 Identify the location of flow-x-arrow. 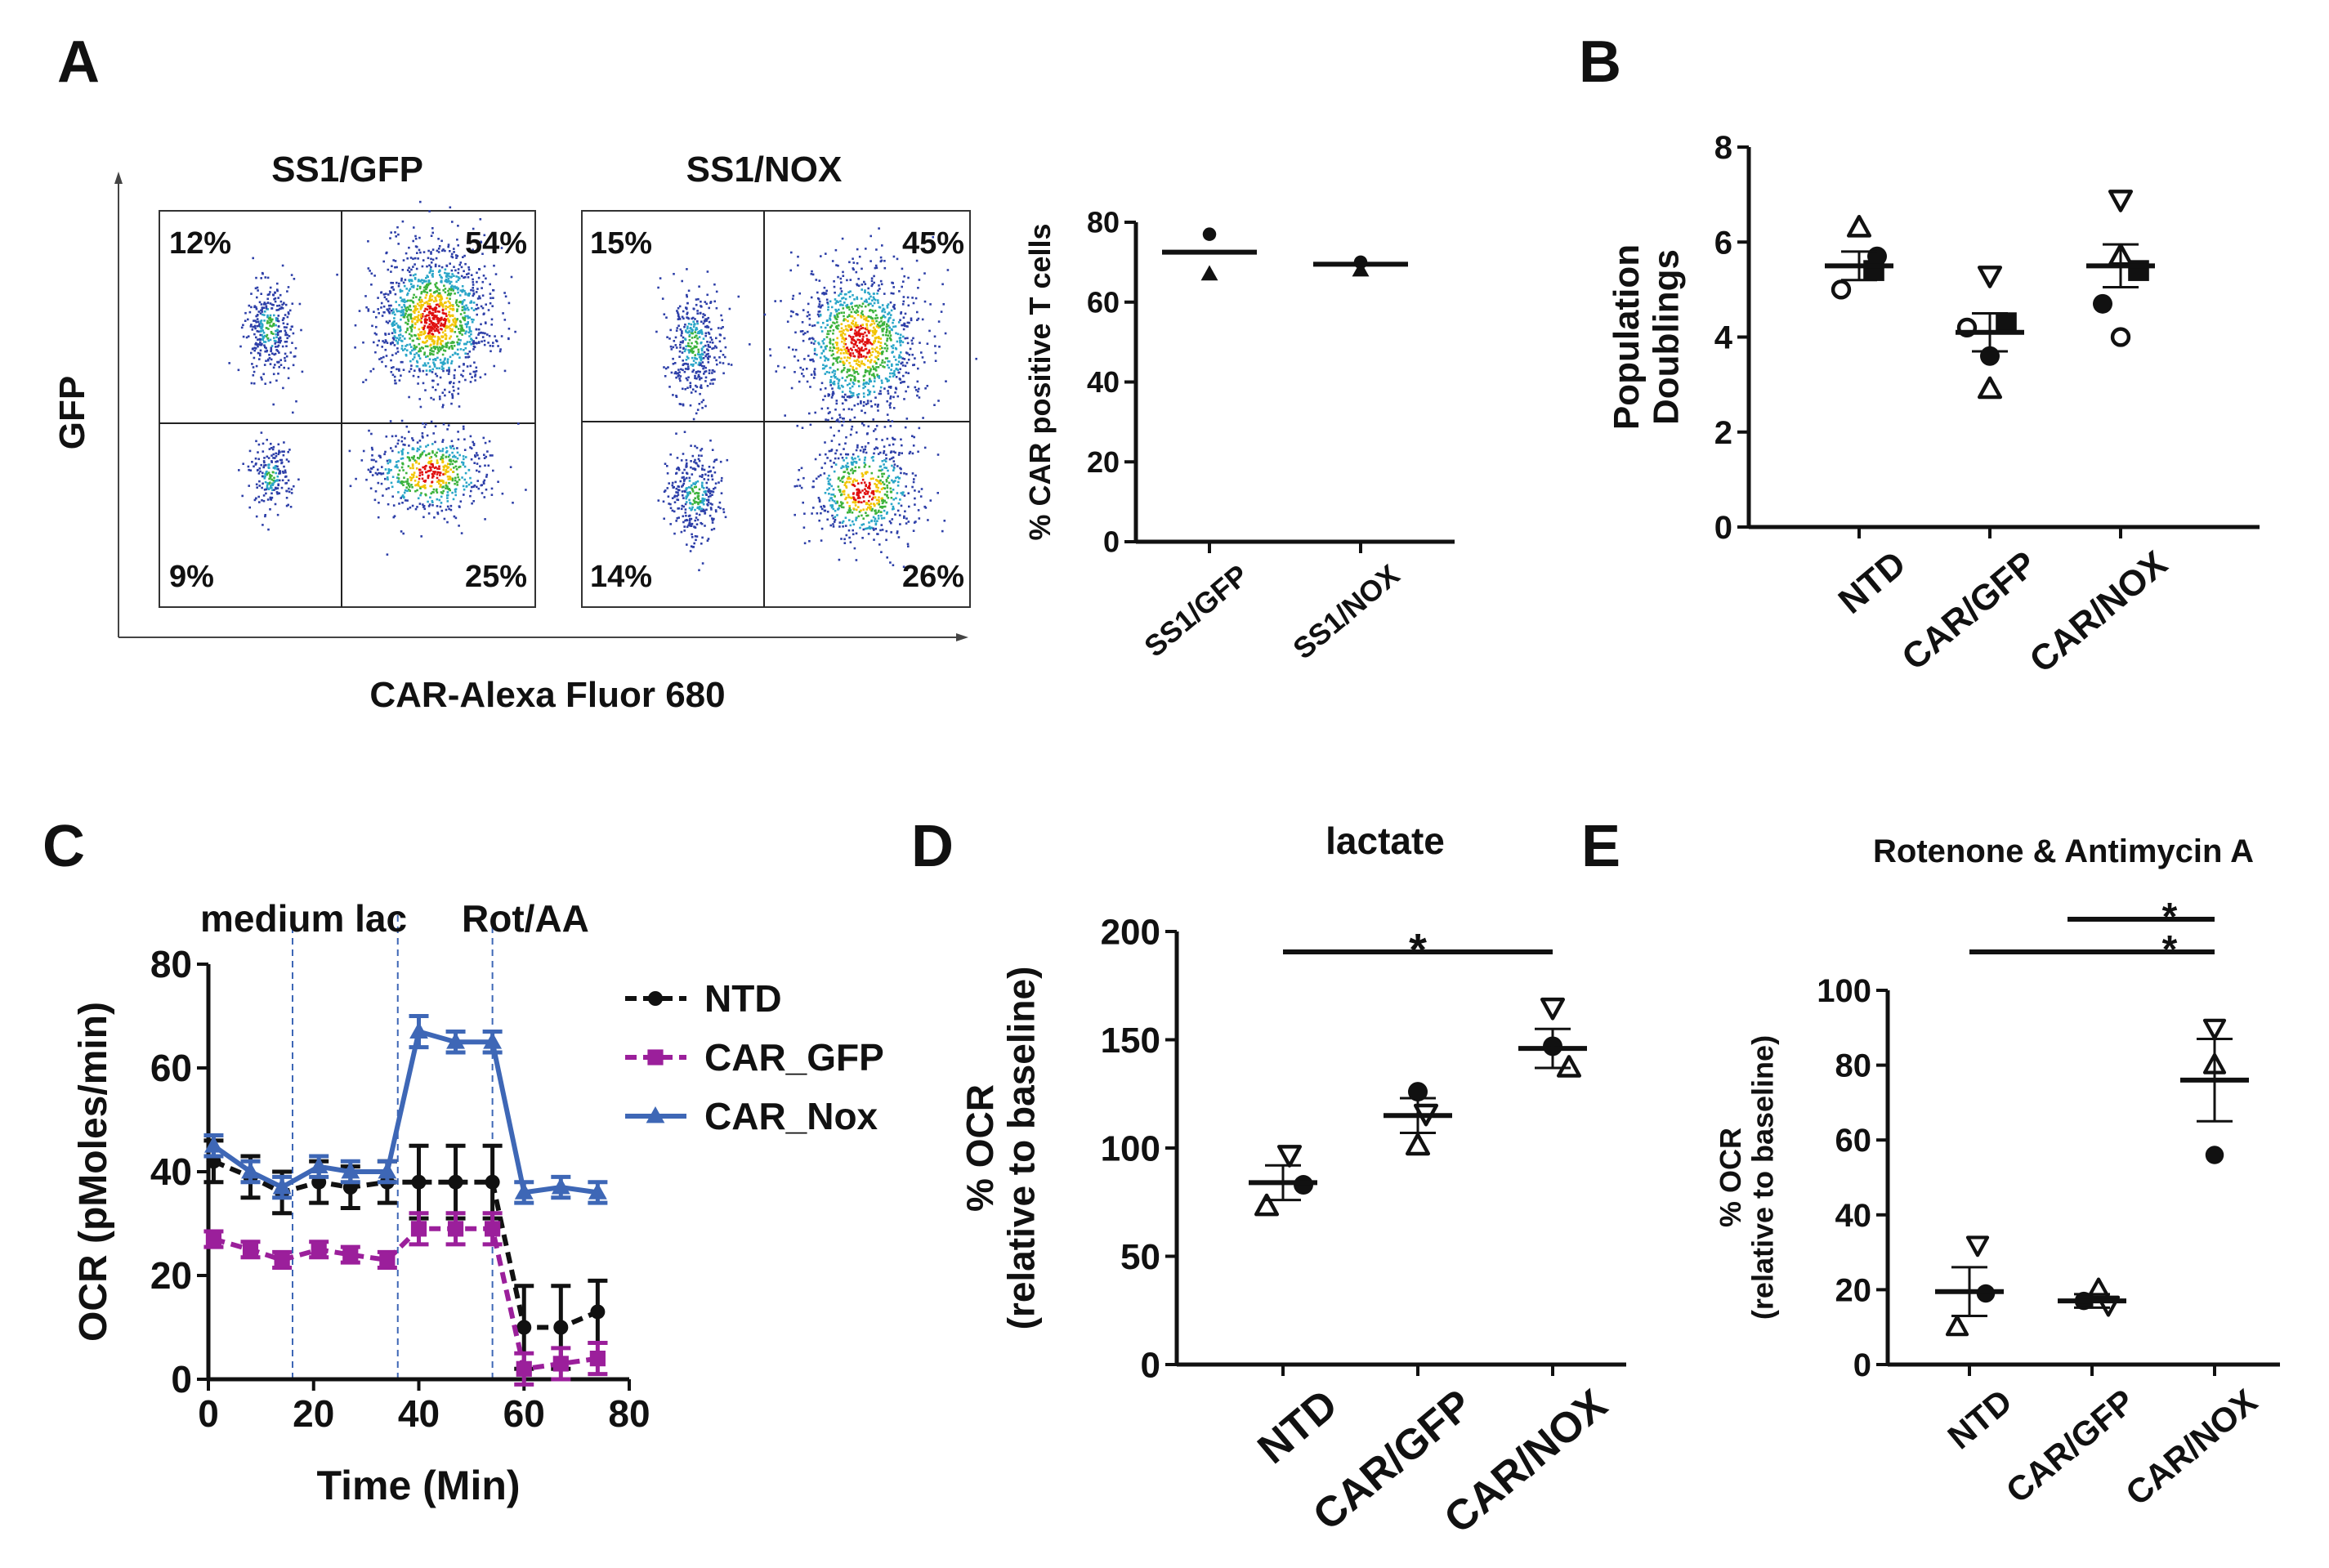
(962, 637).